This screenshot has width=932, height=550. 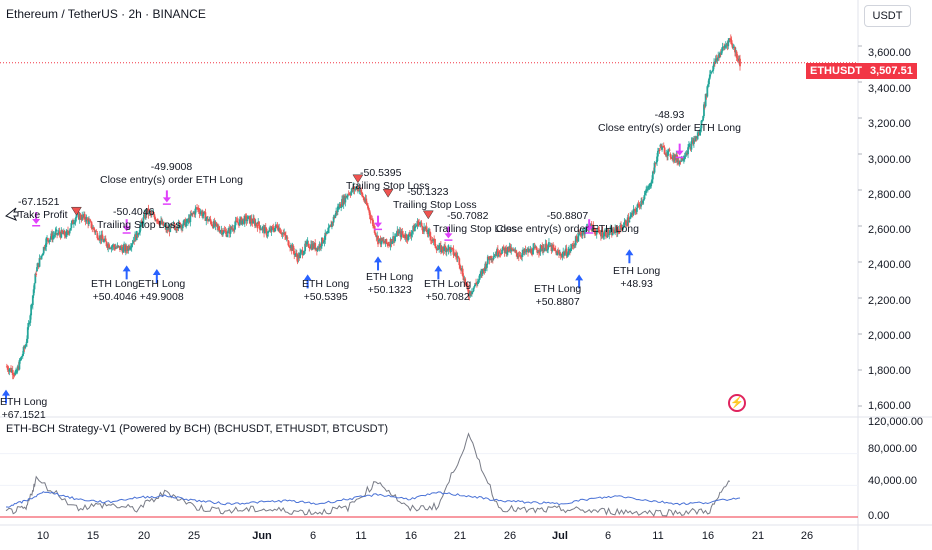 What do you see at coordinates (435, 198) in the screenshot?
I see `trade-annotation: -50.1323 Trailing Stop Loss` at bounding box center [435, 198].